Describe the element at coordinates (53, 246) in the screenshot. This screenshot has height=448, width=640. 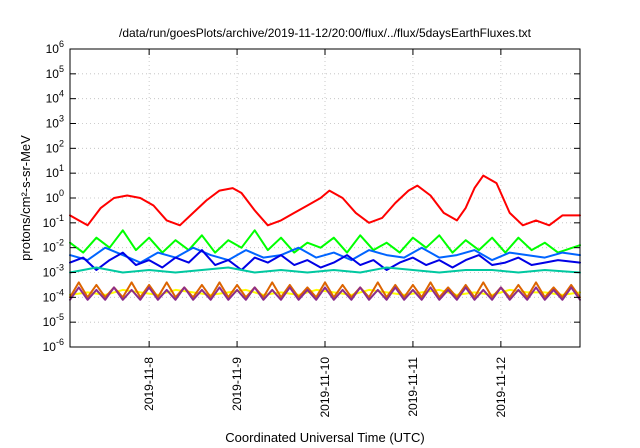
I see `y-tick-label: 10⁻²` at that location.